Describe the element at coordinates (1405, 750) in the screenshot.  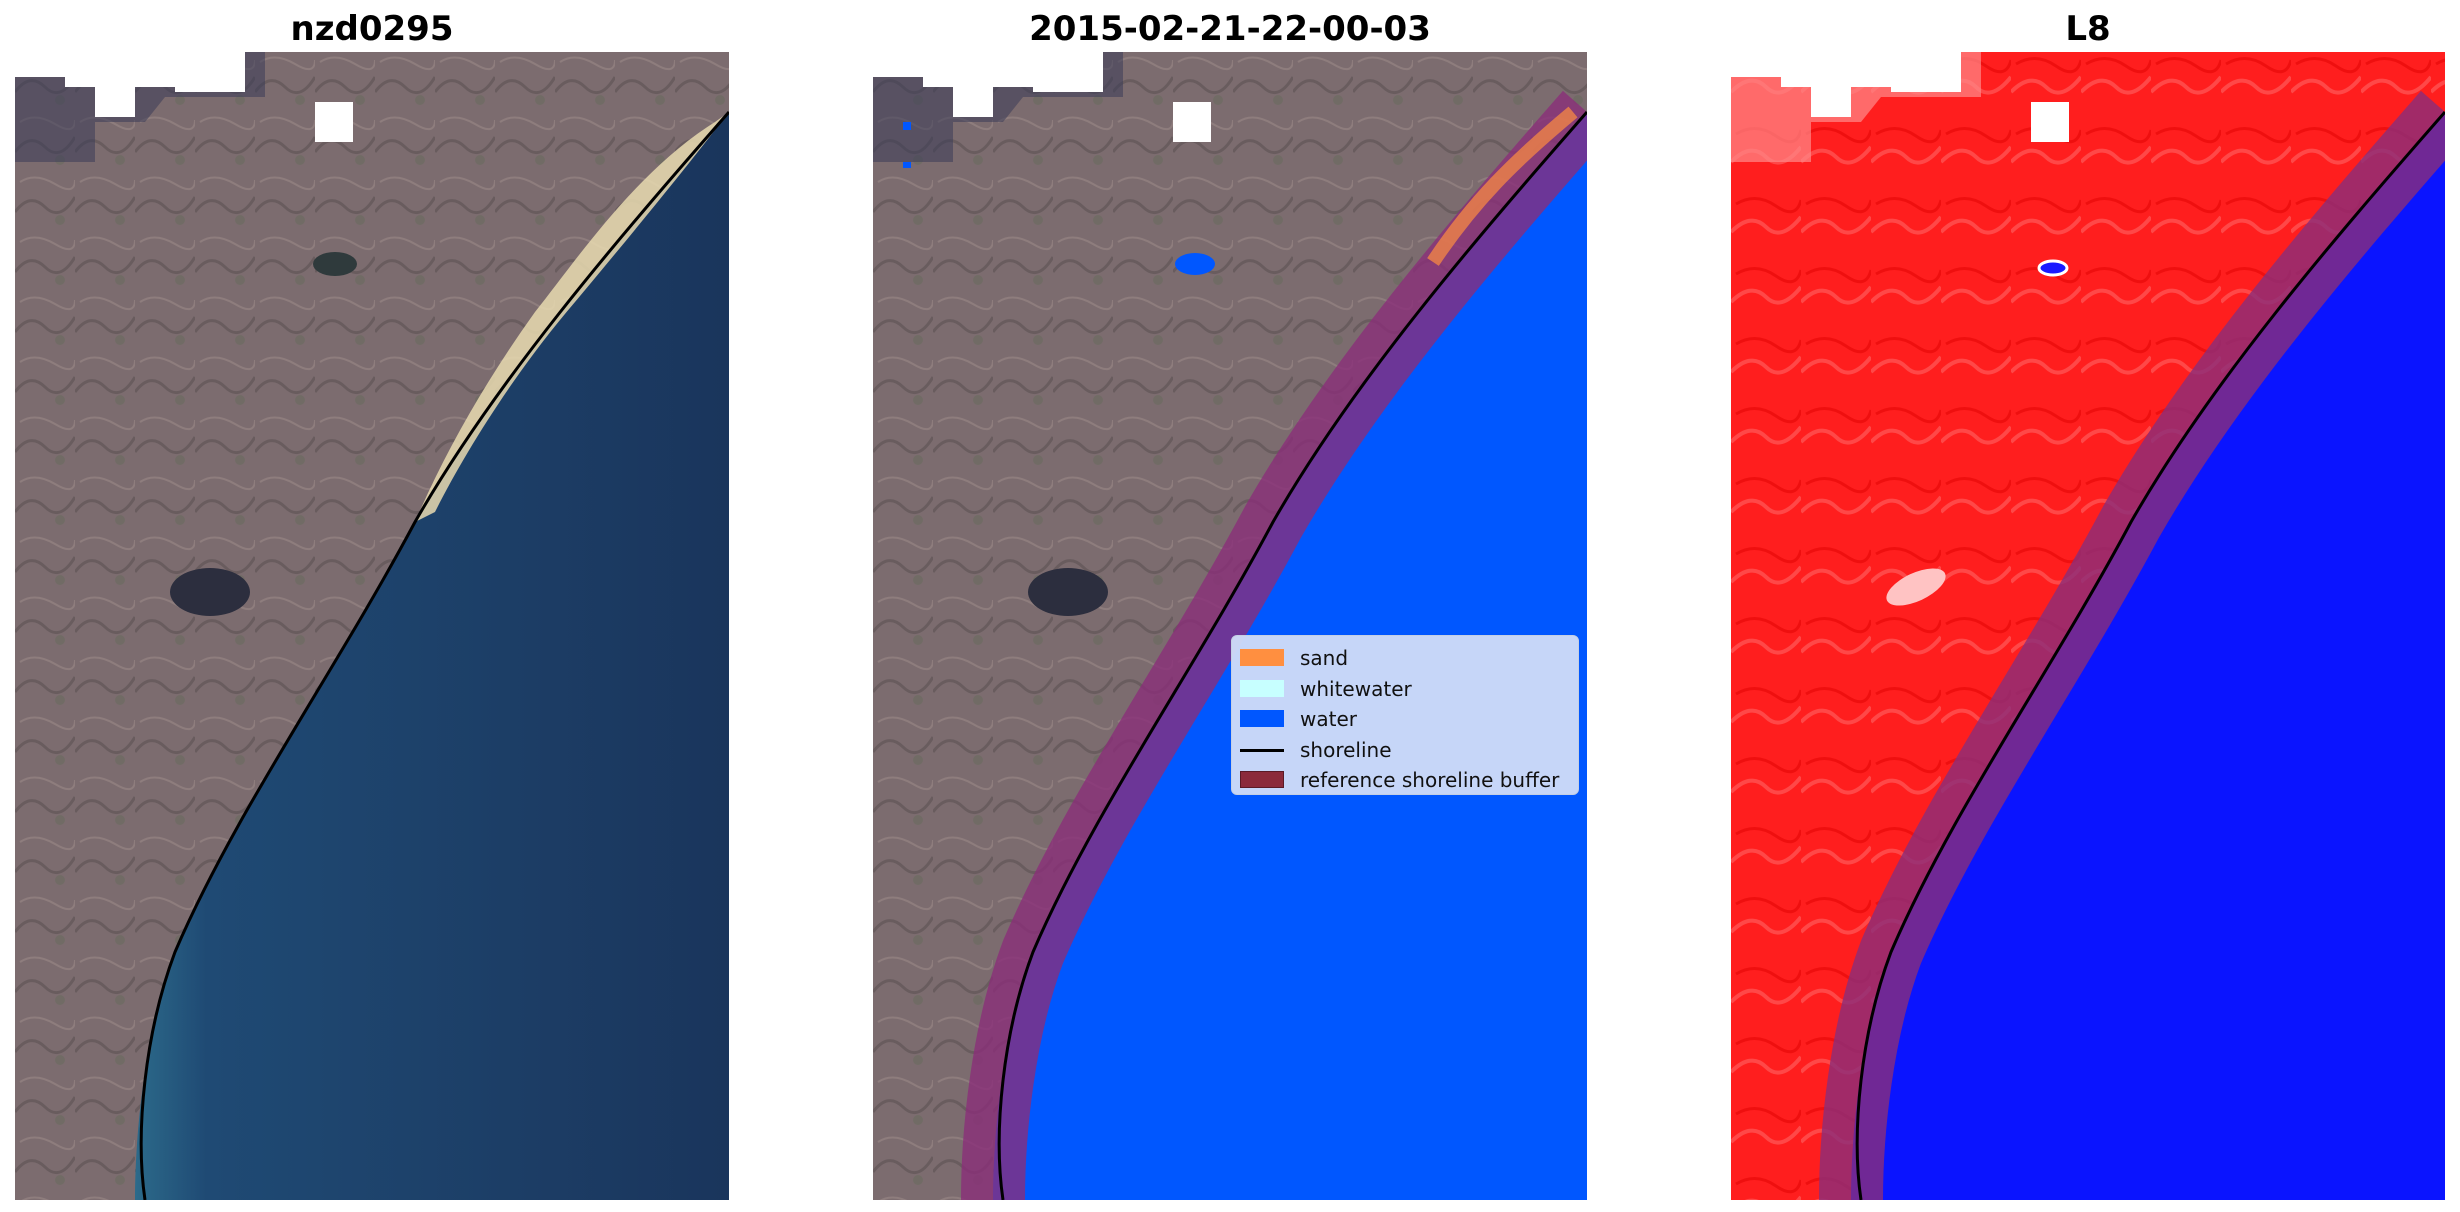
I see `legend-item-shoreline: shoreline` at that location.